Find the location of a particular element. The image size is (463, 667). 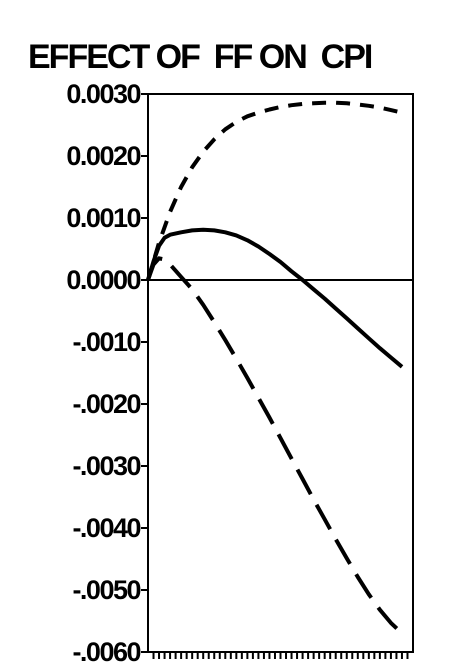

y-tick-label: -.0040 is located at coordinates (106, 528).